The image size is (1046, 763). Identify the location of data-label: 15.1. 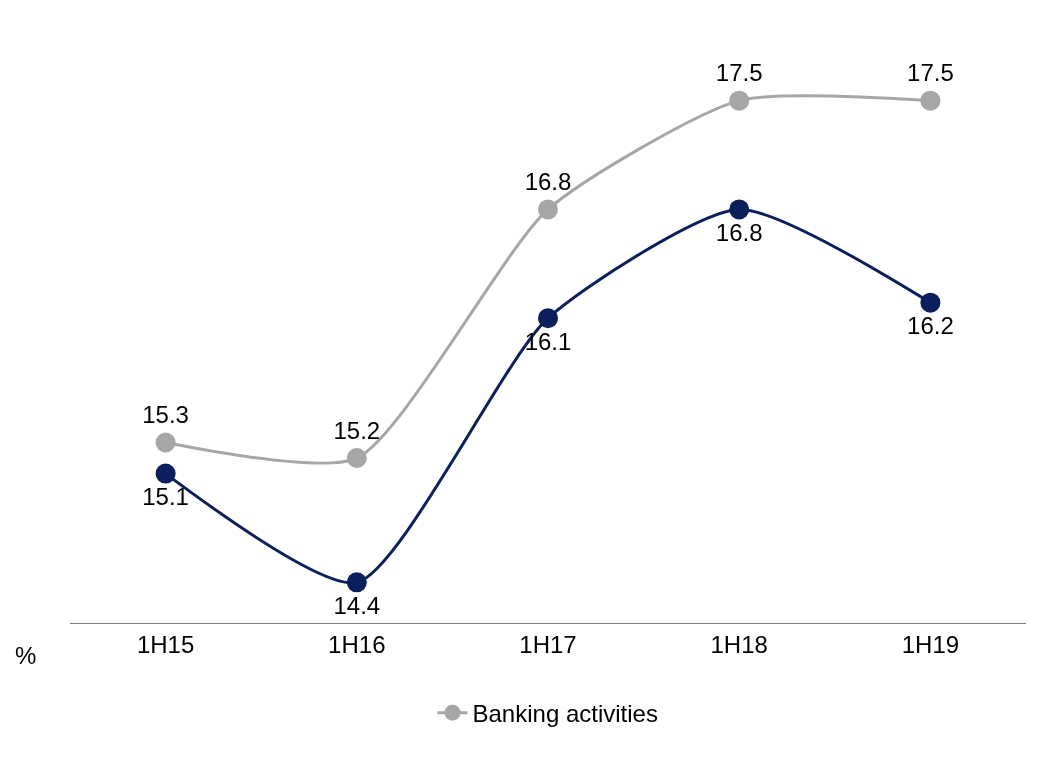
(165, 497).